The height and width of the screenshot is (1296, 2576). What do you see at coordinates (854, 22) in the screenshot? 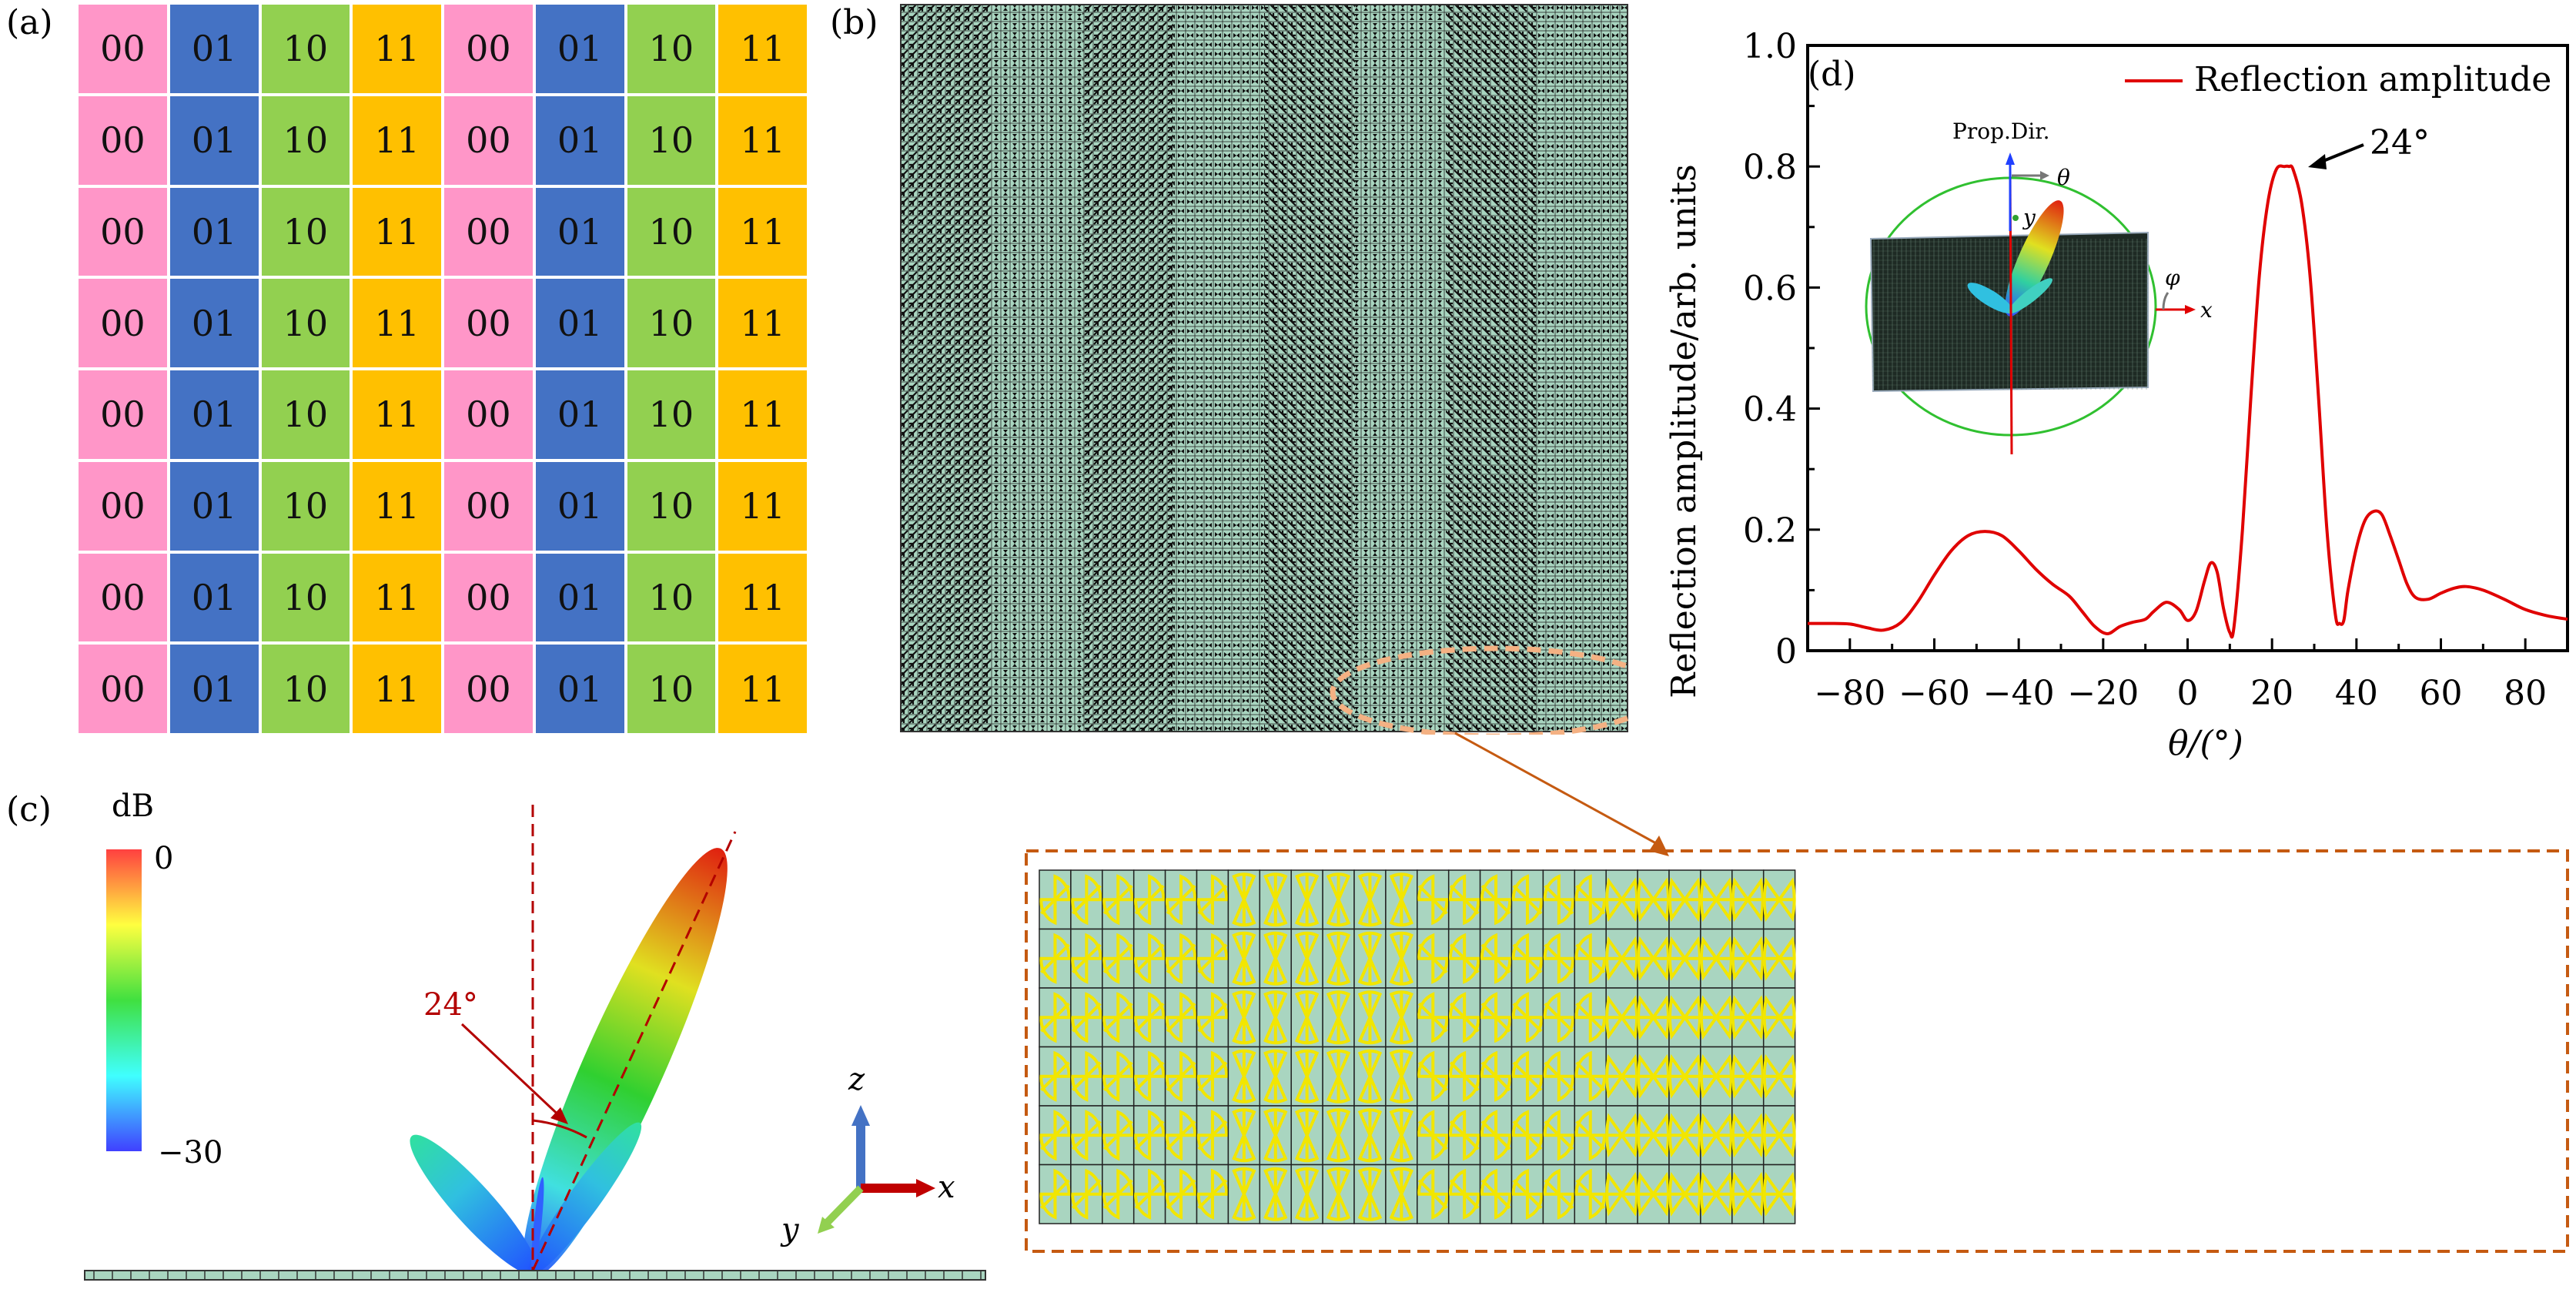
I see `panel-b-label: (b)` at bounding box center [854, 22].